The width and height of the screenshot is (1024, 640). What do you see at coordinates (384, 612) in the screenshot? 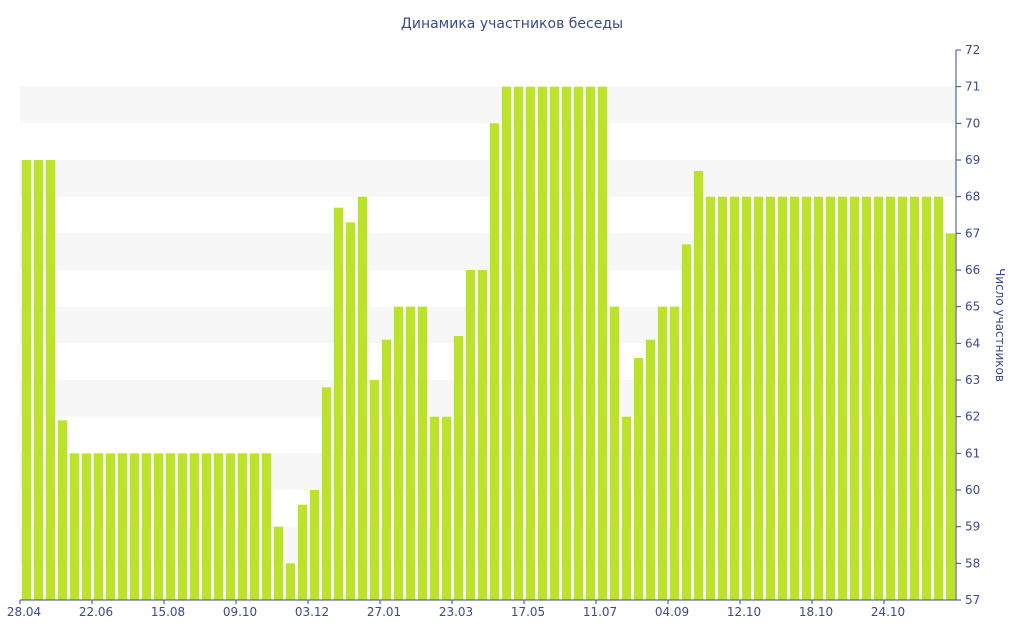
I see `x-tick-label: 27.01` at bounding box center [384, 612].